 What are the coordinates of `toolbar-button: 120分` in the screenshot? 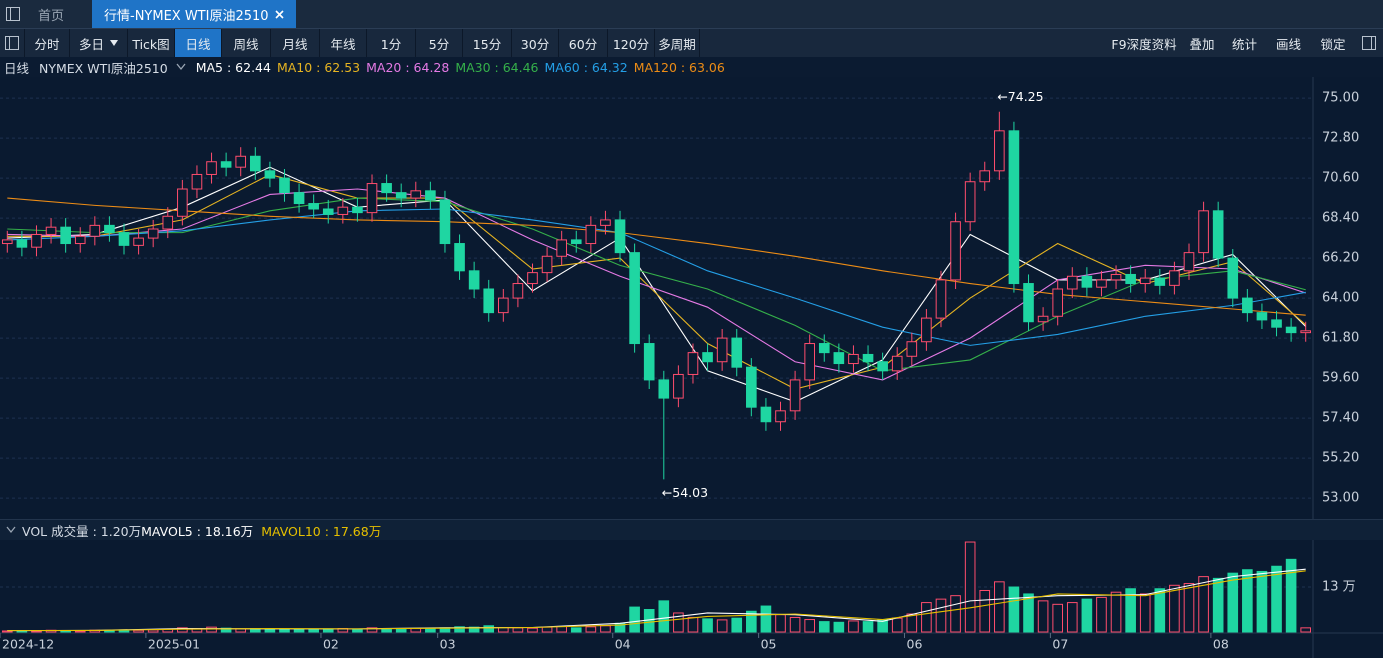 It's located at (631, 43).